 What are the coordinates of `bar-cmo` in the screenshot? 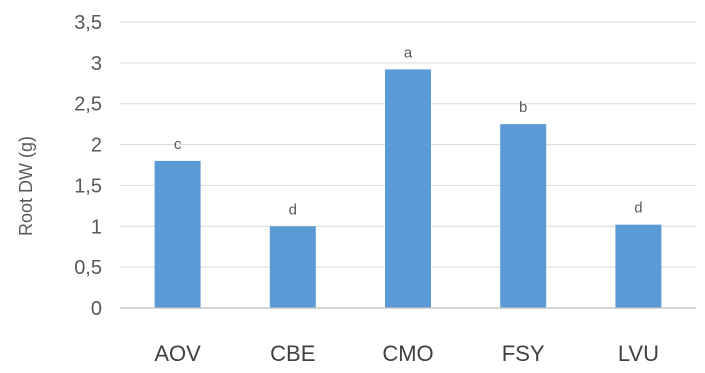 It's located at (408, 188).